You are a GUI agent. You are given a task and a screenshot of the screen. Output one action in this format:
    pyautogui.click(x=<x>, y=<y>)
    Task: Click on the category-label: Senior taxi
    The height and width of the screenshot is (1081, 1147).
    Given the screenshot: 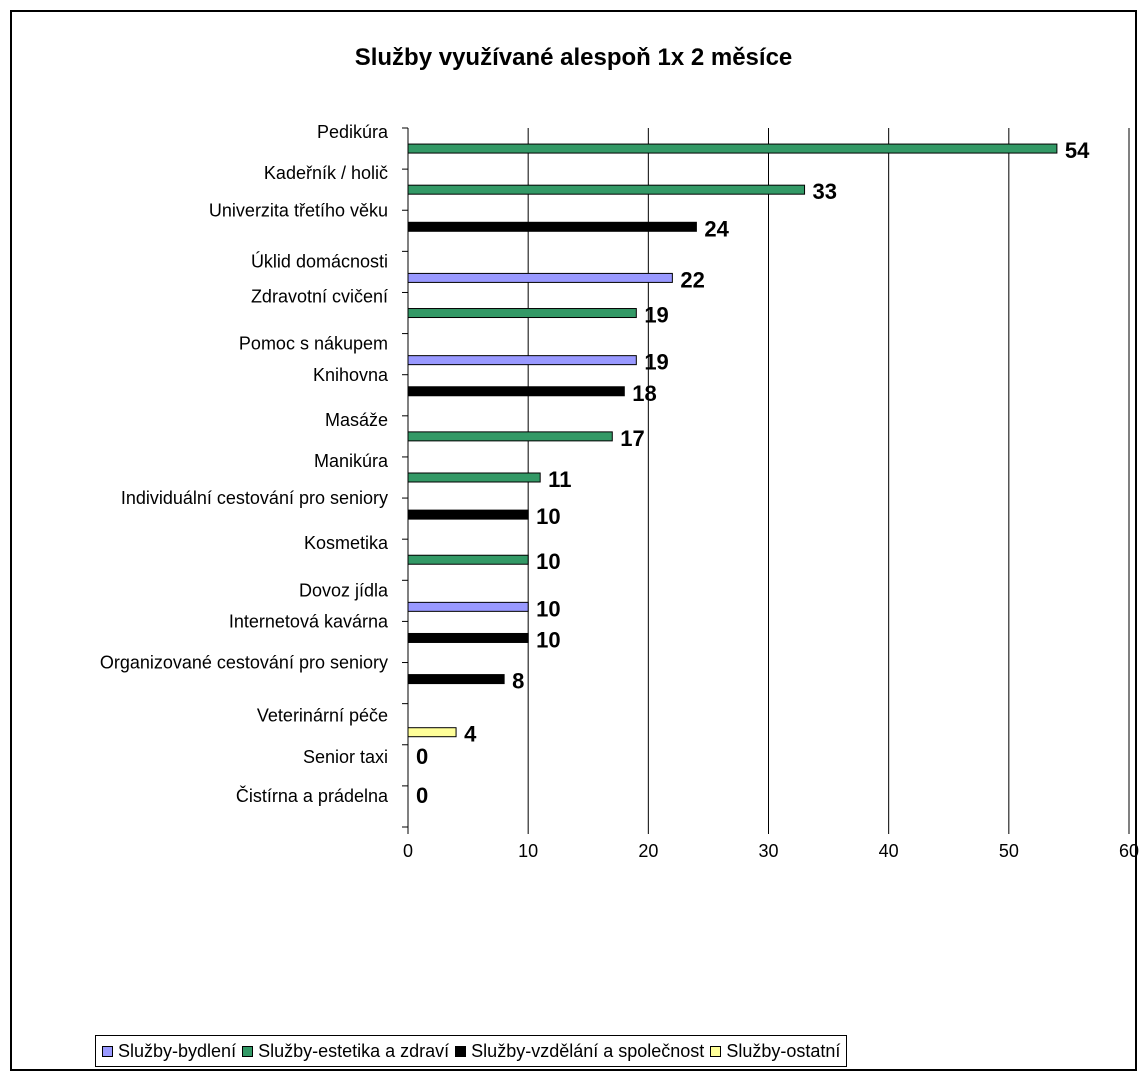 What is the action you would take?
    pyautogui.click(x=345, y=757)
    